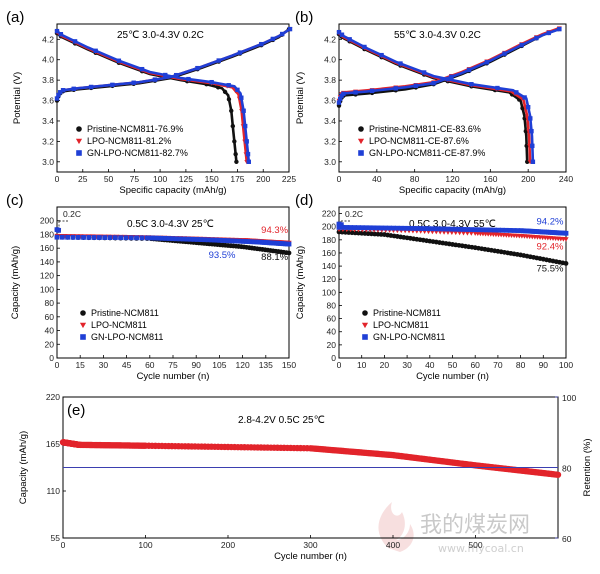 This screenshot has width=600, height=574. Describe the element at coordinates (330, 80) in the screenshot. I see `y-tick-label: 3.8` at that location.